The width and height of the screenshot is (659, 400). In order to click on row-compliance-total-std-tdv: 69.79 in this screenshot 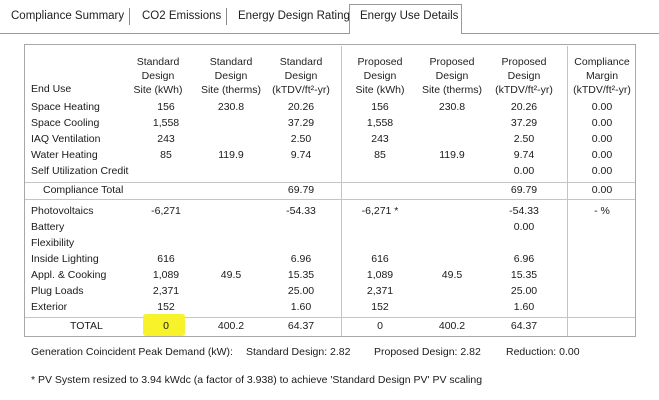, I will do `click(301, 190)`.